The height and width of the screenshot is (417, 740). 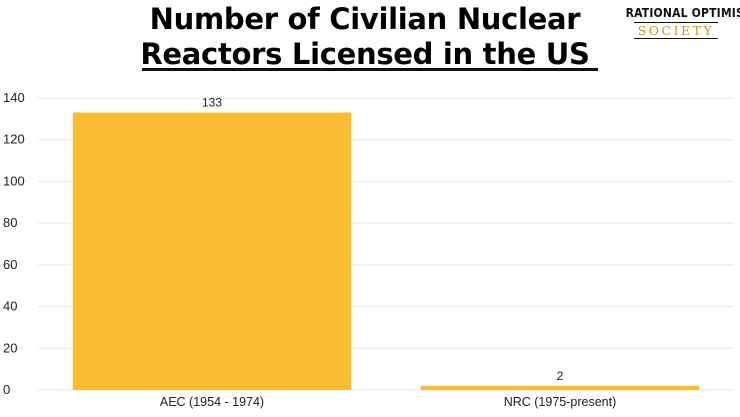 I want to click on logo-text-bottom: SOCIETY, so click(x=676, y=30).